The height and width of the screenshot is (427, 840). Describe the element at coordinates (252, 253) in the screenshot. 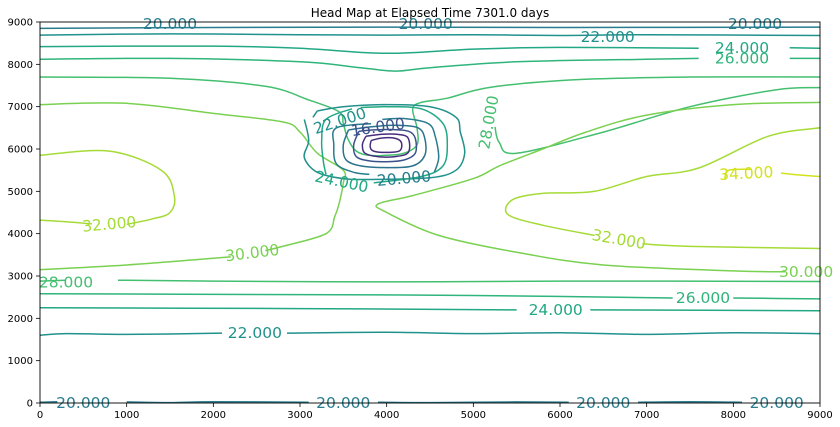

I see `contour-label-14: 30.000` at that location.